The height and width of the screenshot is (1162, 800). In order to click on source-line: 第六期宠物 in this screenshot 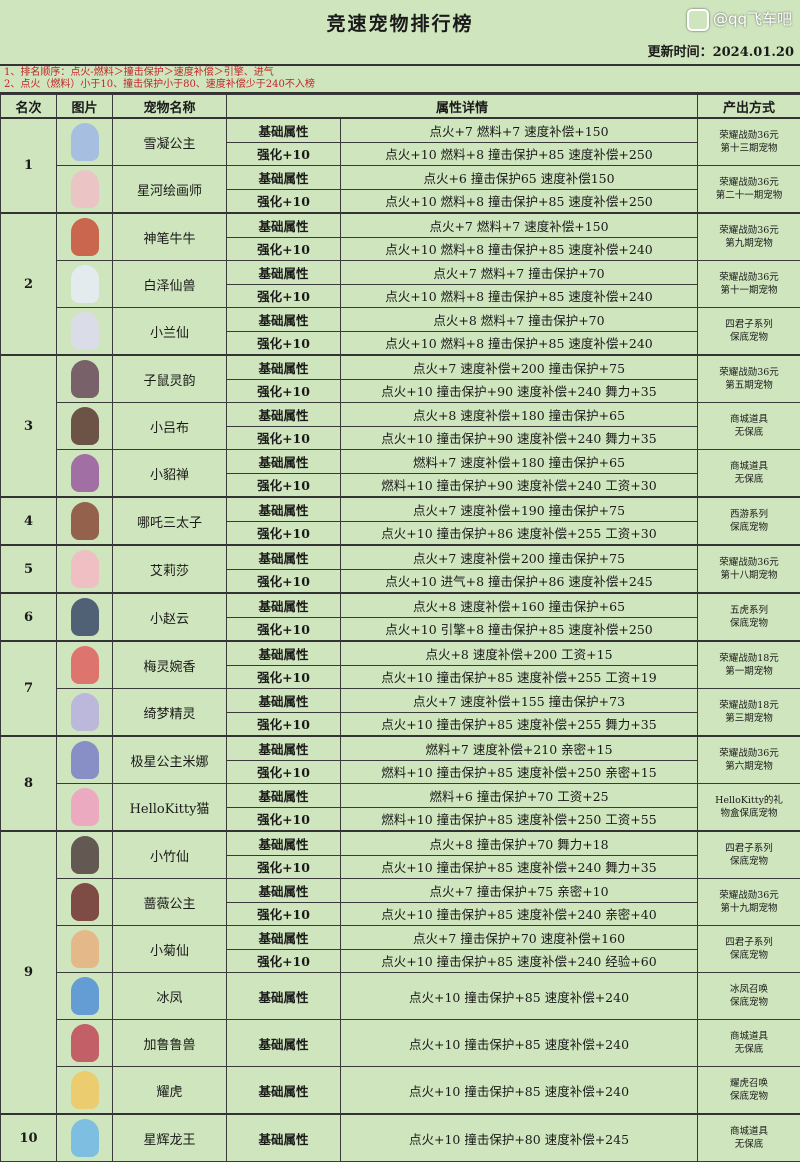, I will do `click(749, 766)`.